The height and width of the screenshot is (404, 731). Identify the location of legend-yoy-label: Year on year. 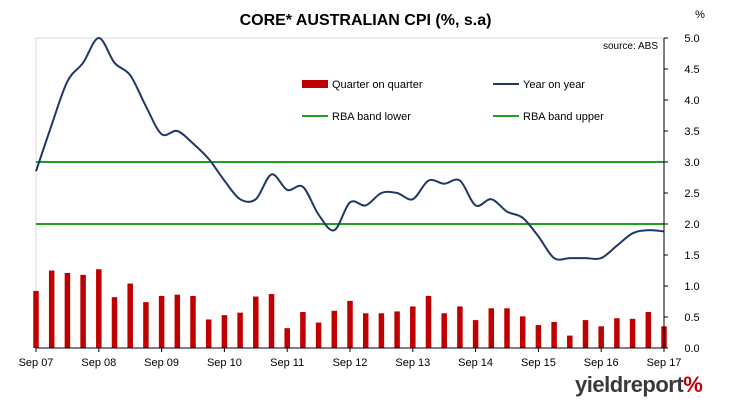
(554, 85).